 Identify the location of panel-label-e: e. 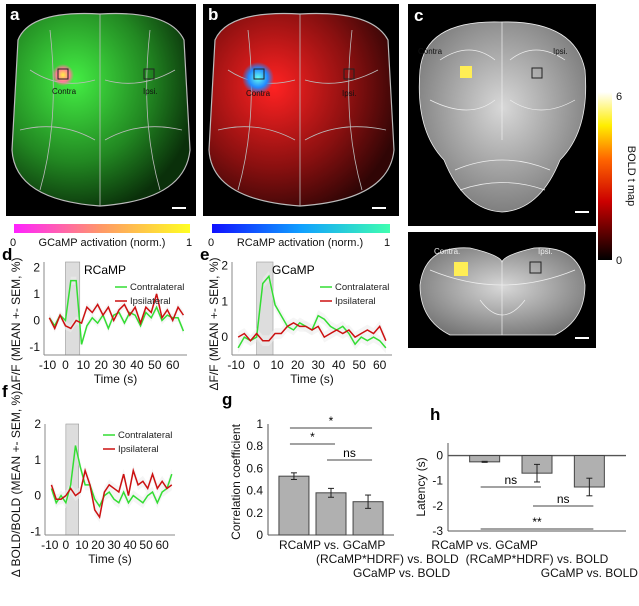
(204, 254).